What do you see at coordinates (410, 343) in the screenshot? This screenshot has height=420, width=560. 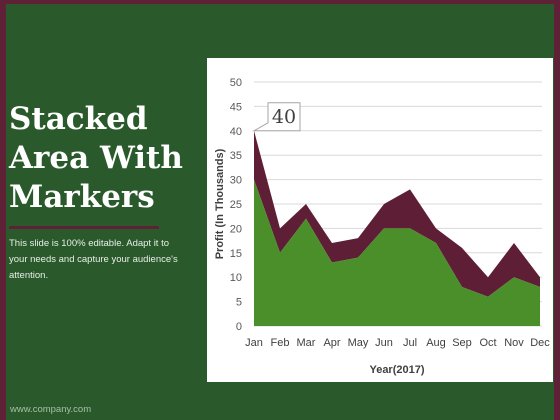 I see `x-tick-label: Jul` at bounding box center [410, 343].